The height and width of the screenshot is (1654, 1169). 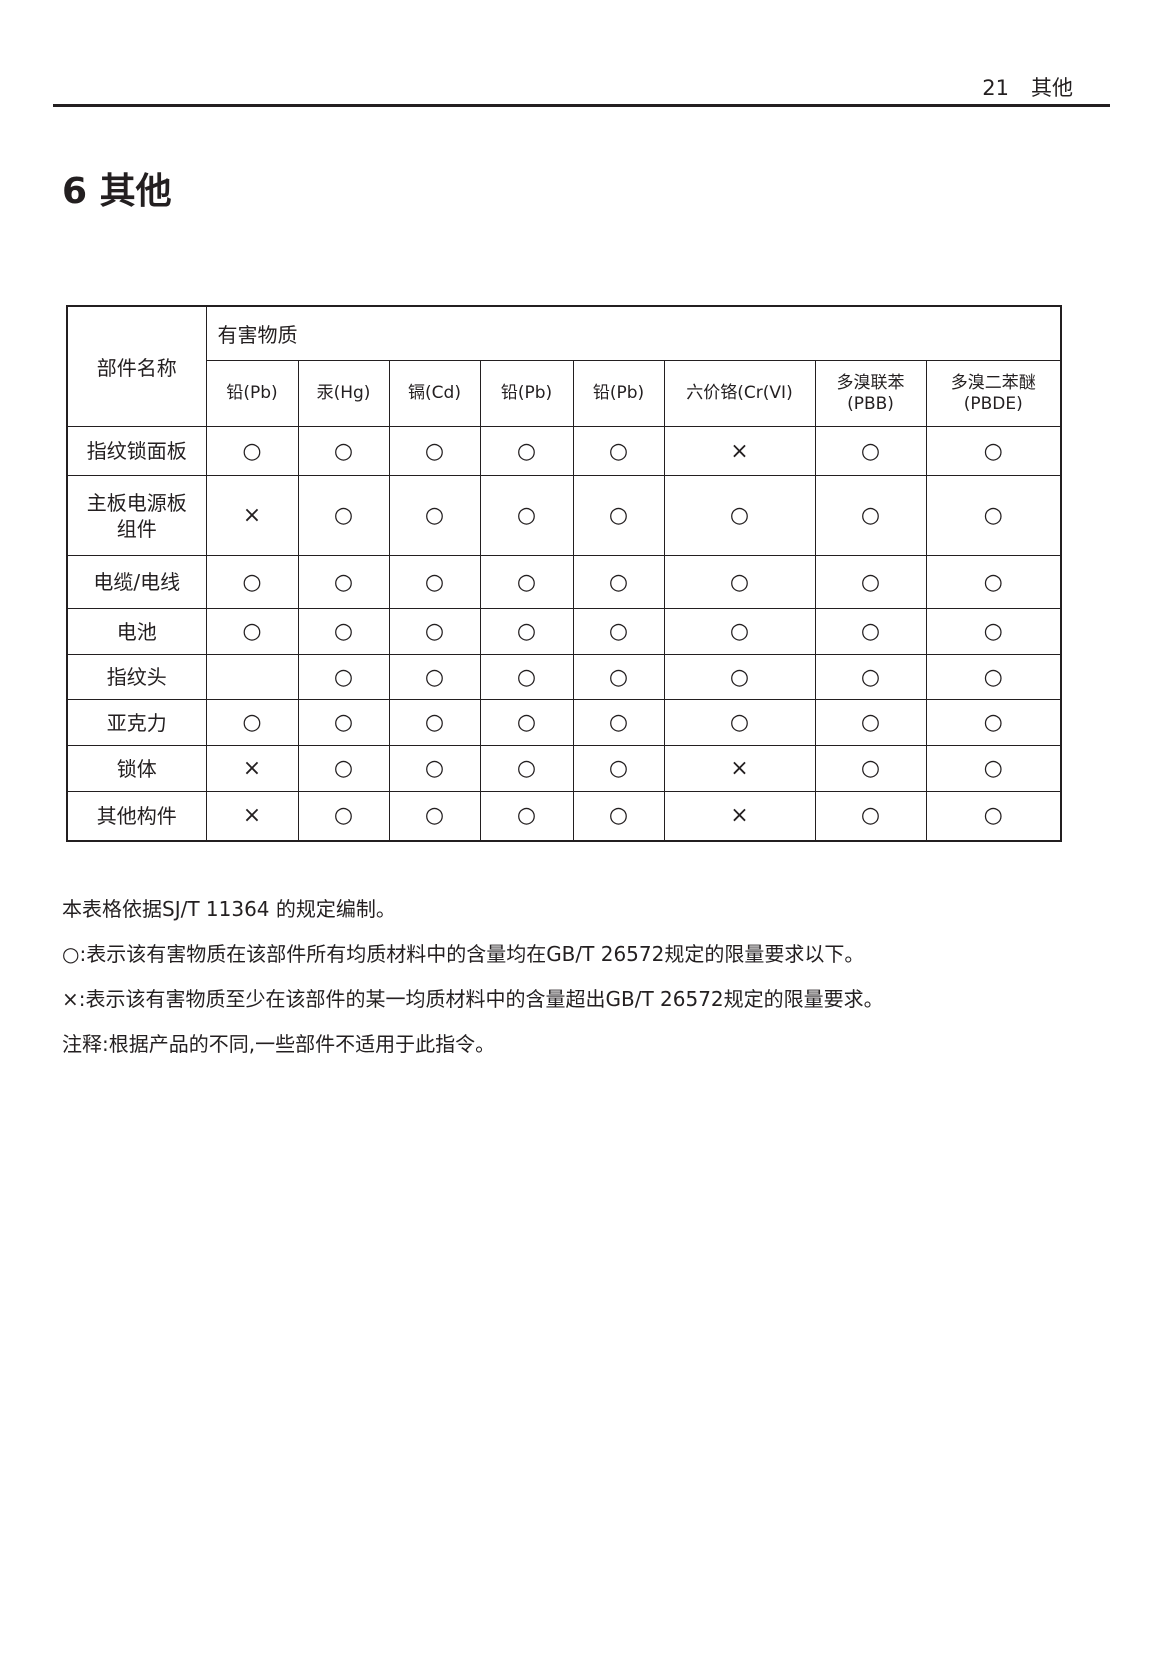 What do you see at coordinates (633, 333) in the screenshot?
I see `group-header: 有害物质` at bounding box center [633, 333].